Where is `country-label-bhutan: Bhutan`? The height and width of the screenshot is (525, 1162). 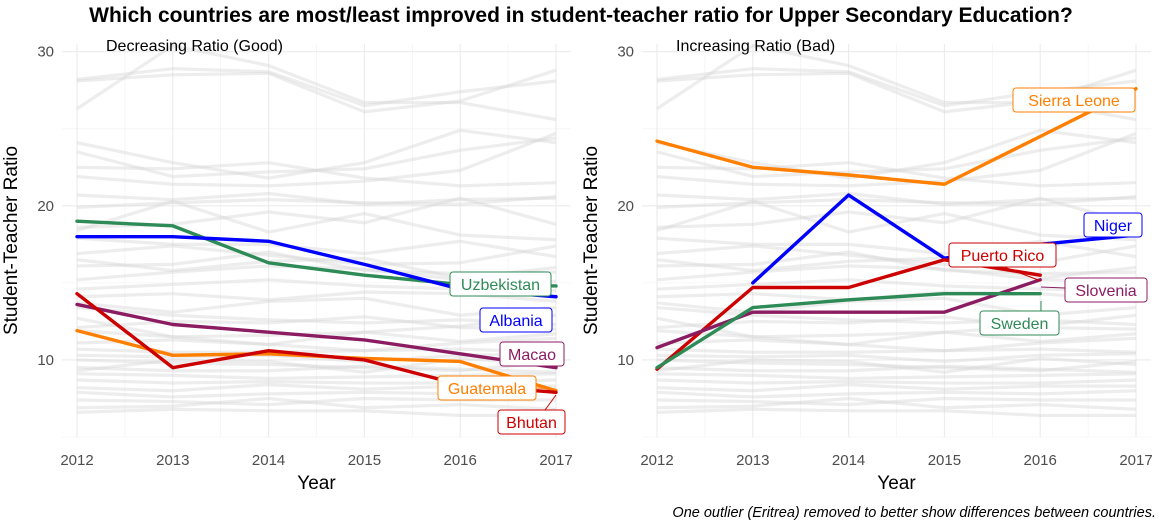 country-label-bhutan: Bhutan is located at coordinates (531, 414).